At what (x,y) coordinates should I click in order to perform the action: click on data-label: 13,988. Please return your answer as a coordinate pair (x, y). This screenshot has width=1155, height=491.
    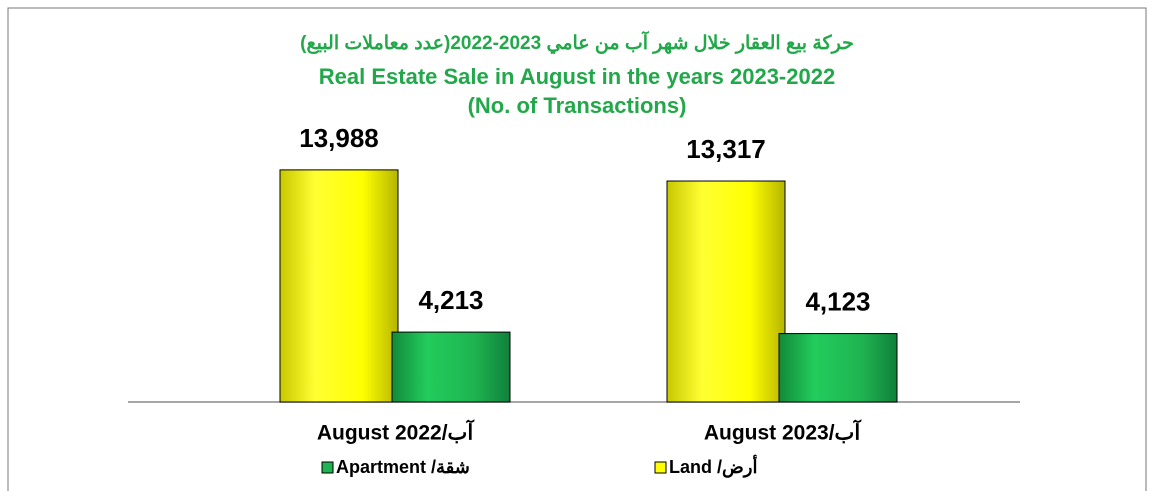
    Looking at the image, I should click on (339, 138).